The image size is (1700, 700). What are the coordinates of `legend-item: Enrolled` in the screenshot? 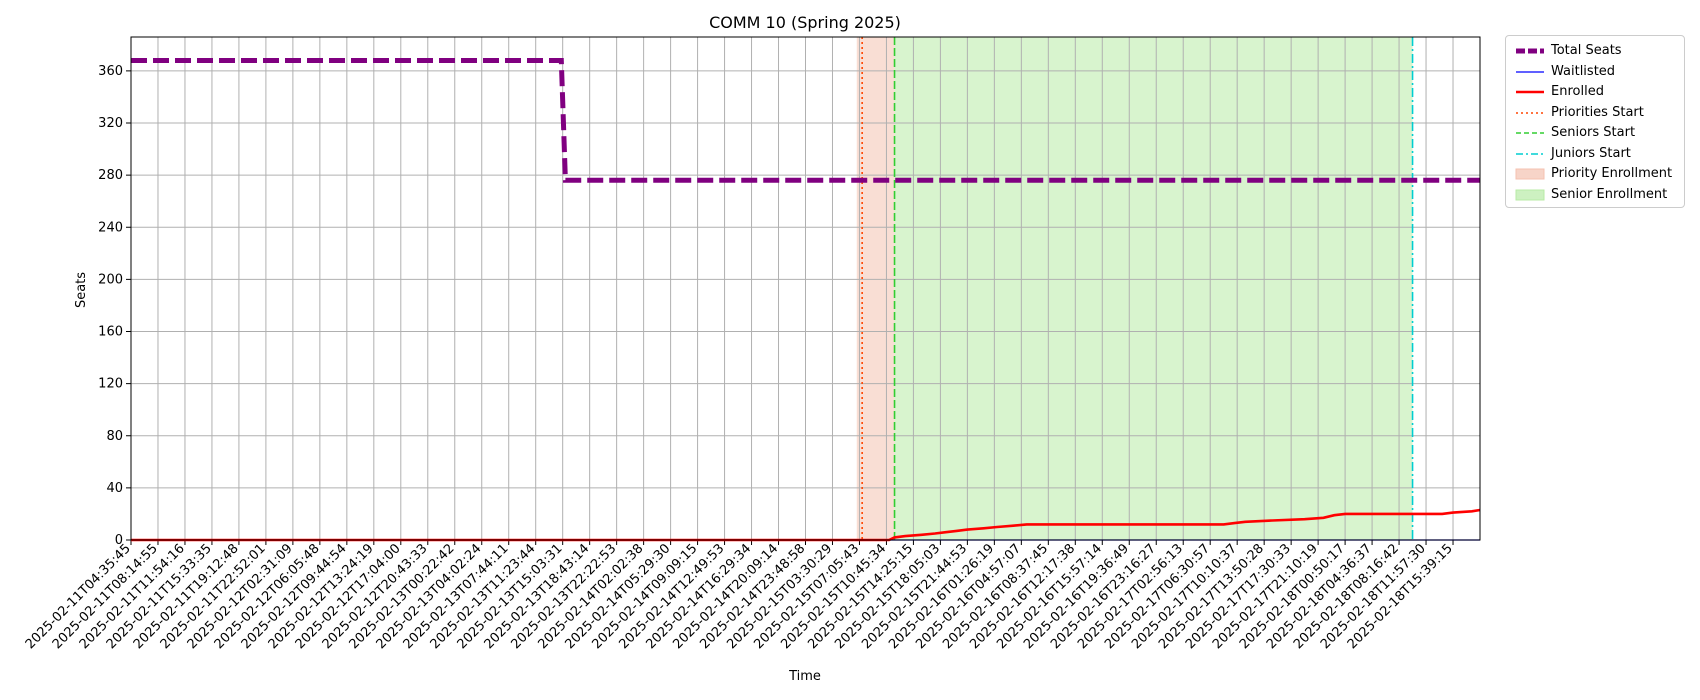 It's located at (1595, 92).